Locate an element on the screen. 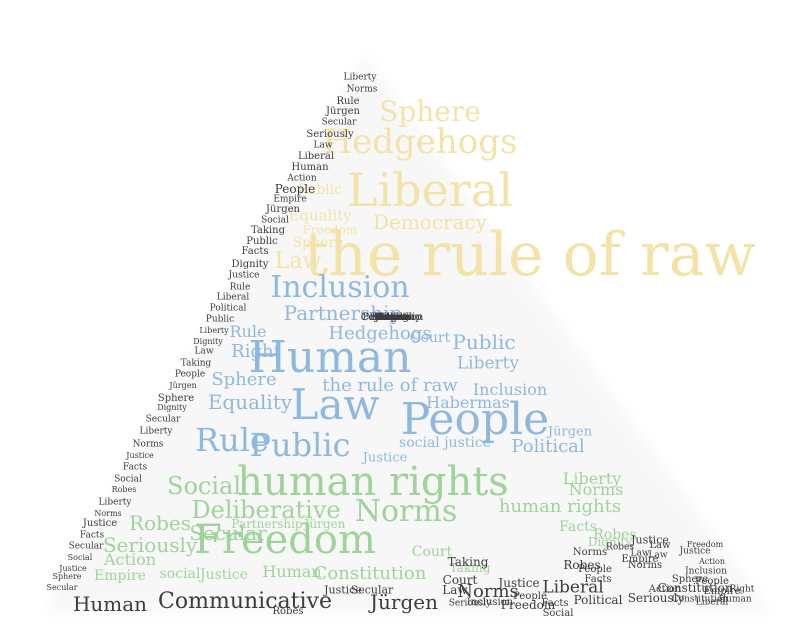  cloud-word: social justice is located at coordinates (445, 443).